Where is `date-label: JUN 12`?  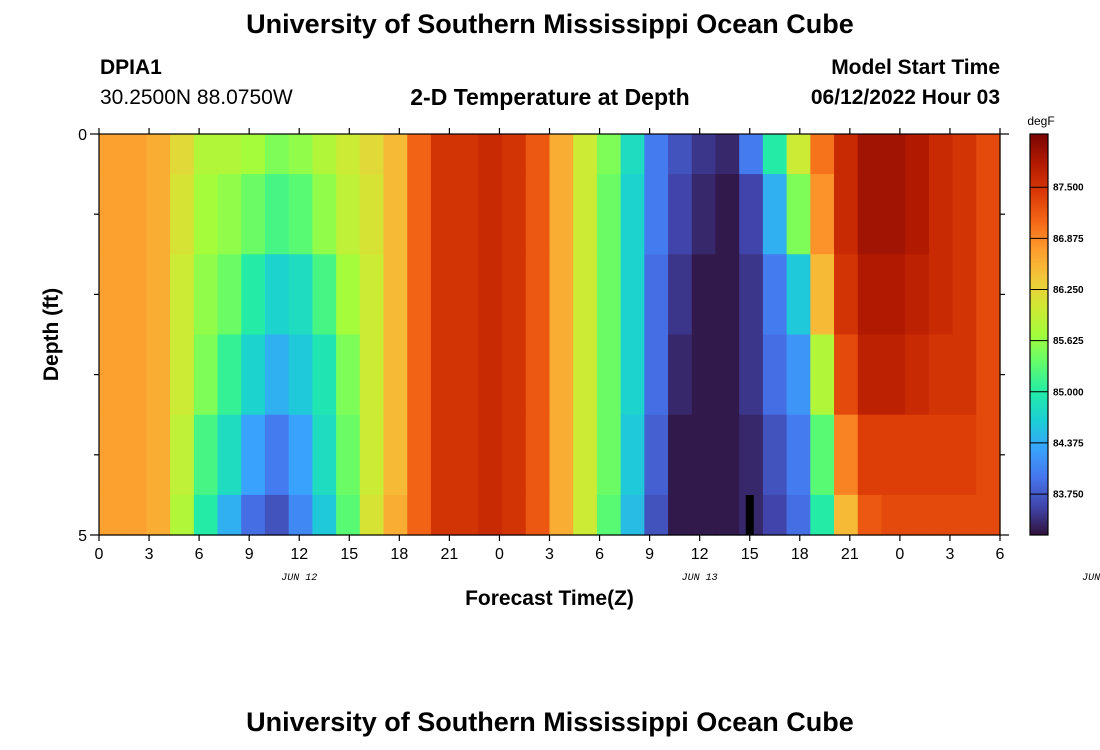
date-label: JUN 12 is located at coordinates (299, 578).